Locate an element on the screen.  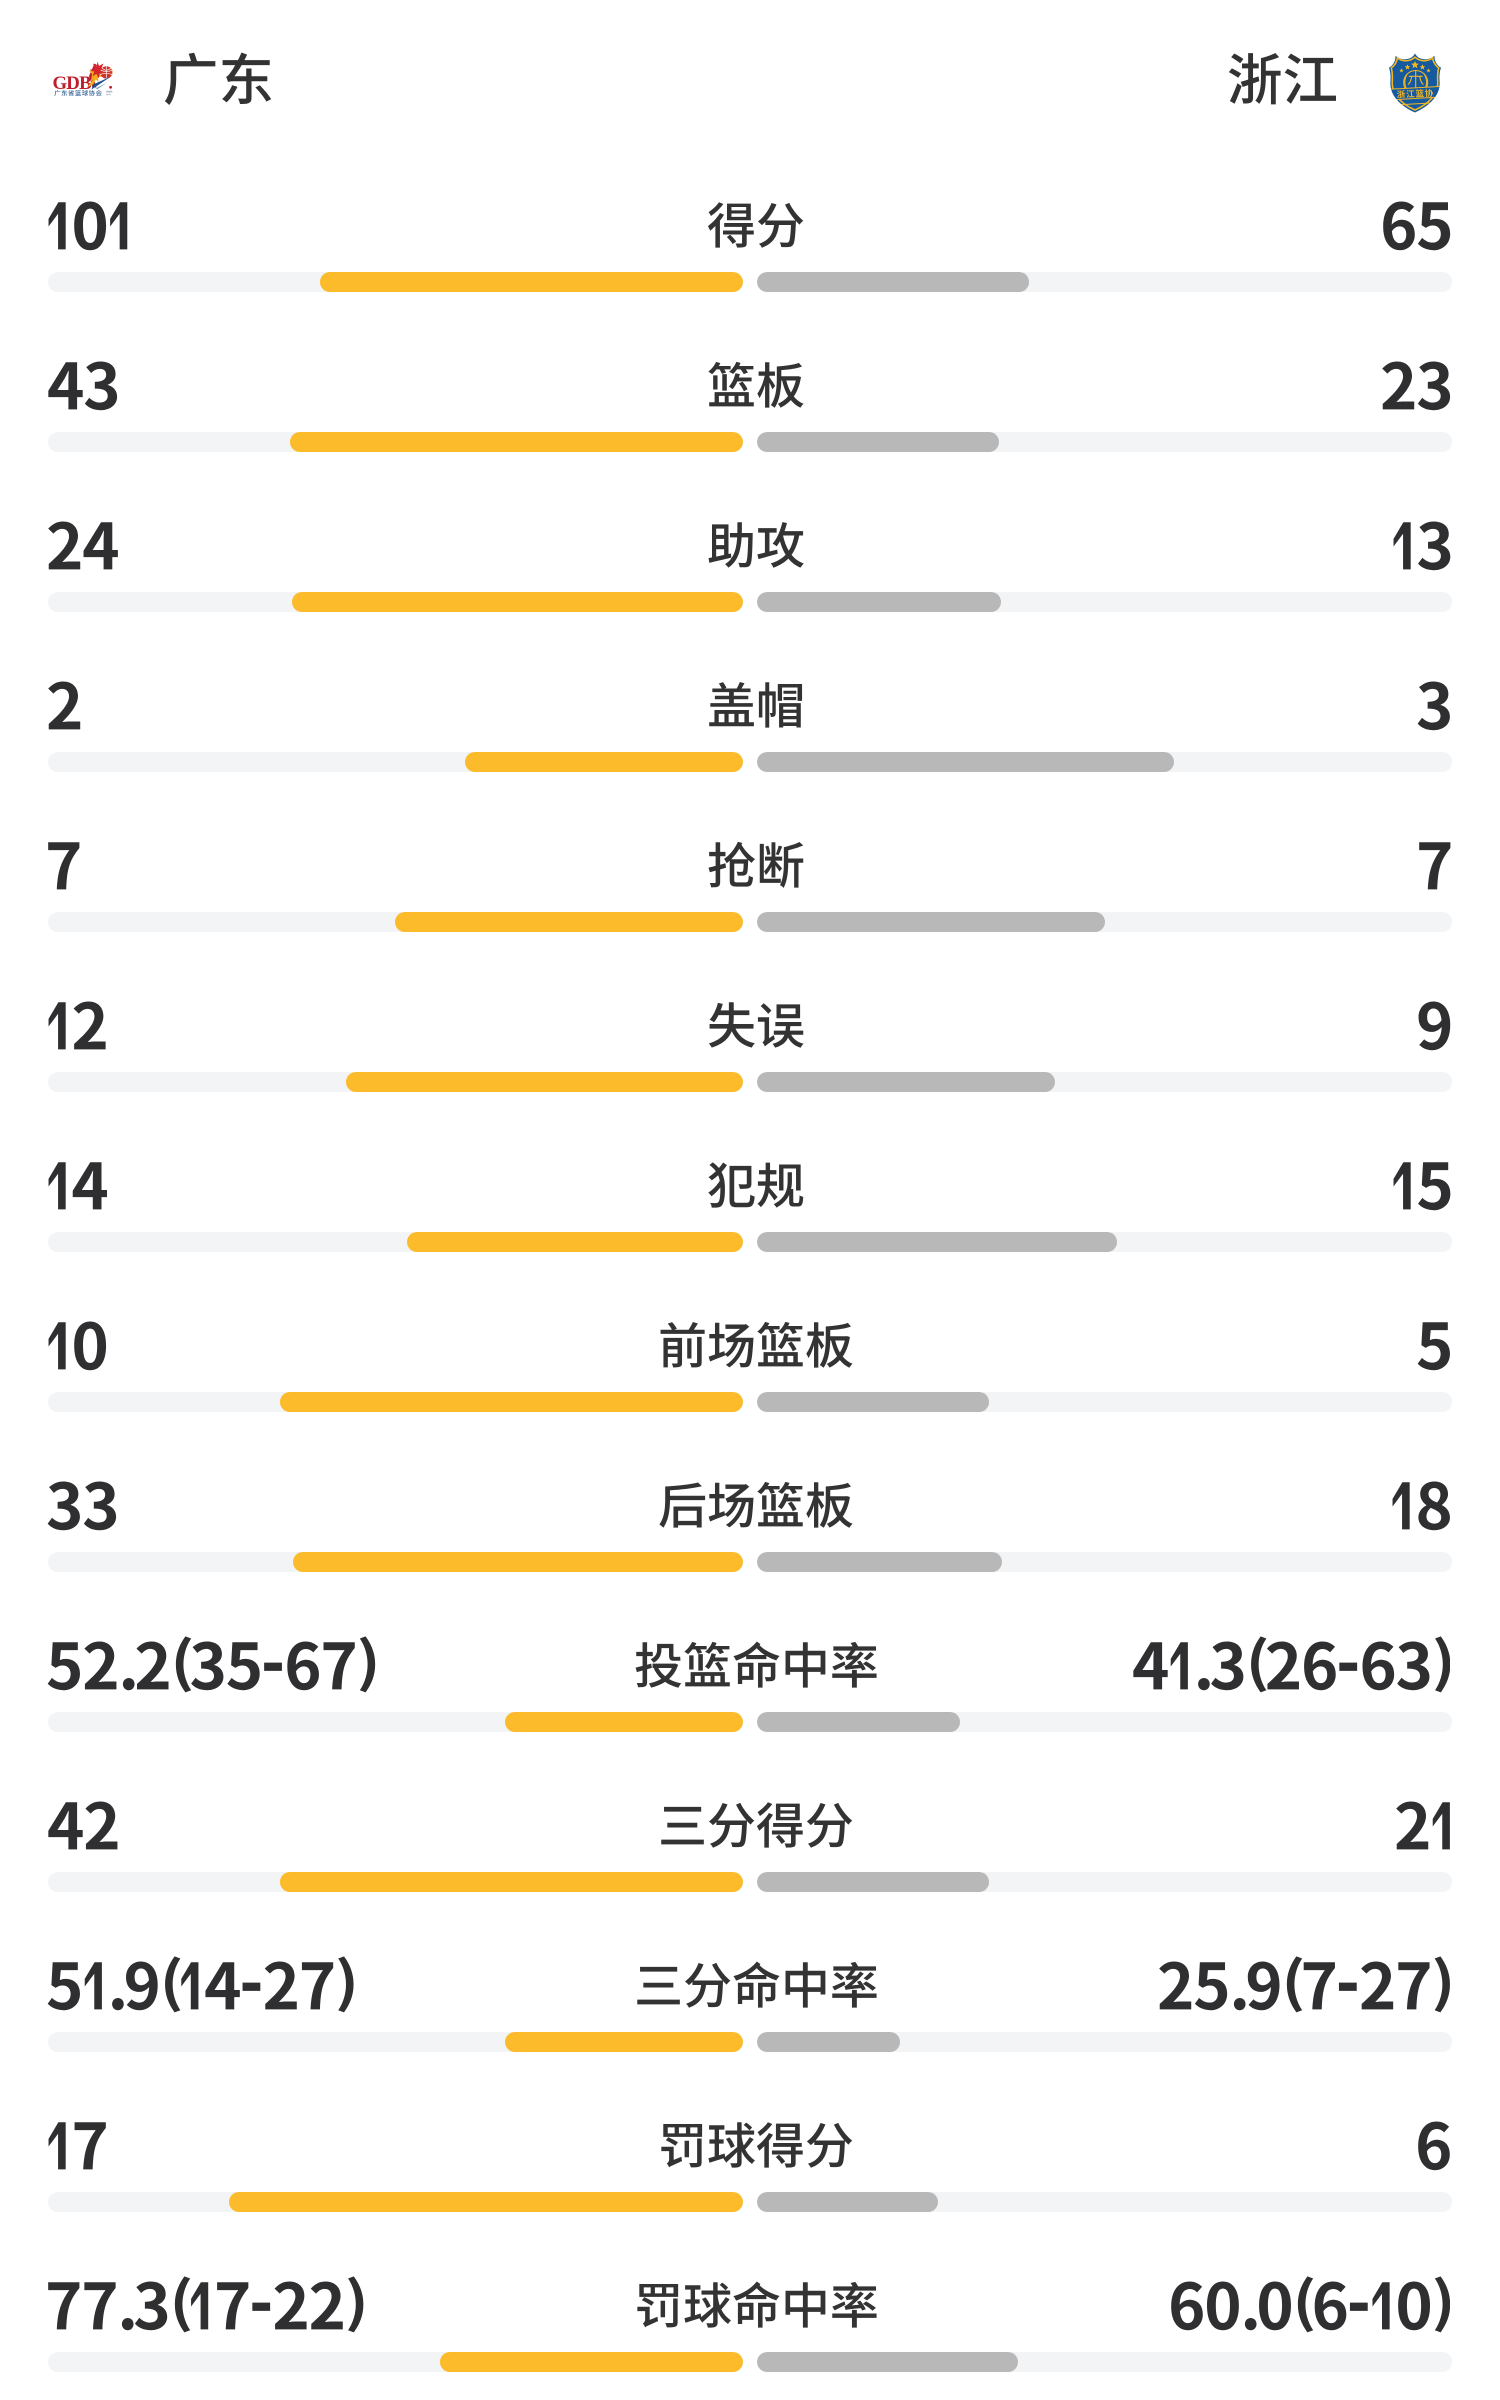
svg-text: GDB is located at coordinates (72, 83).